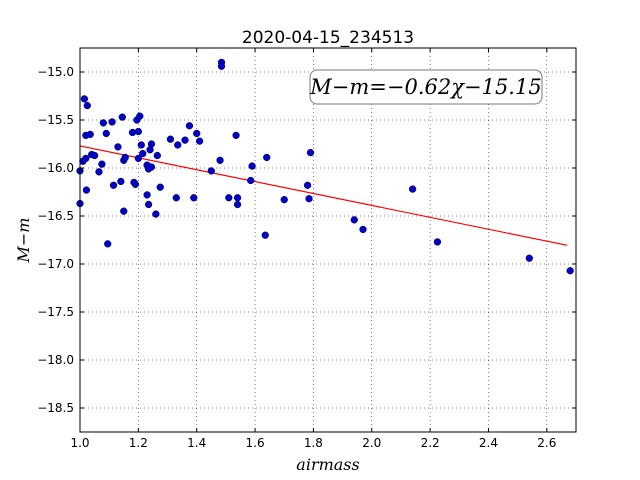 This screenshot has width=640, height=480. I want to click on x-tick-label: 1.6, so click(255, 443).